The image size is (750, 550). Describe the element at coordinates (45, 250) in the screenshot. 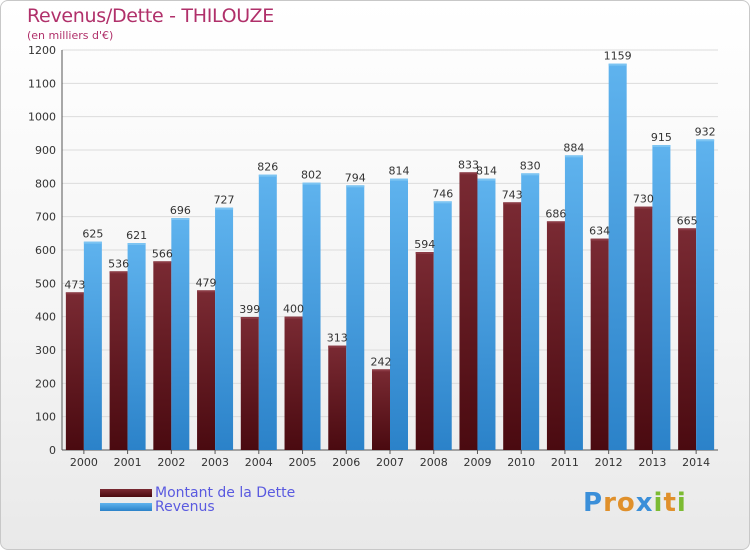

I see `y-tick-label: 600` at that location.